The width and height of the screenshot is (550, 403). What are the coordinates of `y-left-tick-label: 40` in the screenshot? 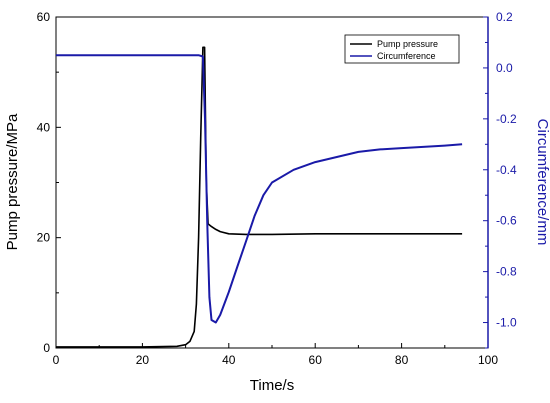 It's located at (44, 127).